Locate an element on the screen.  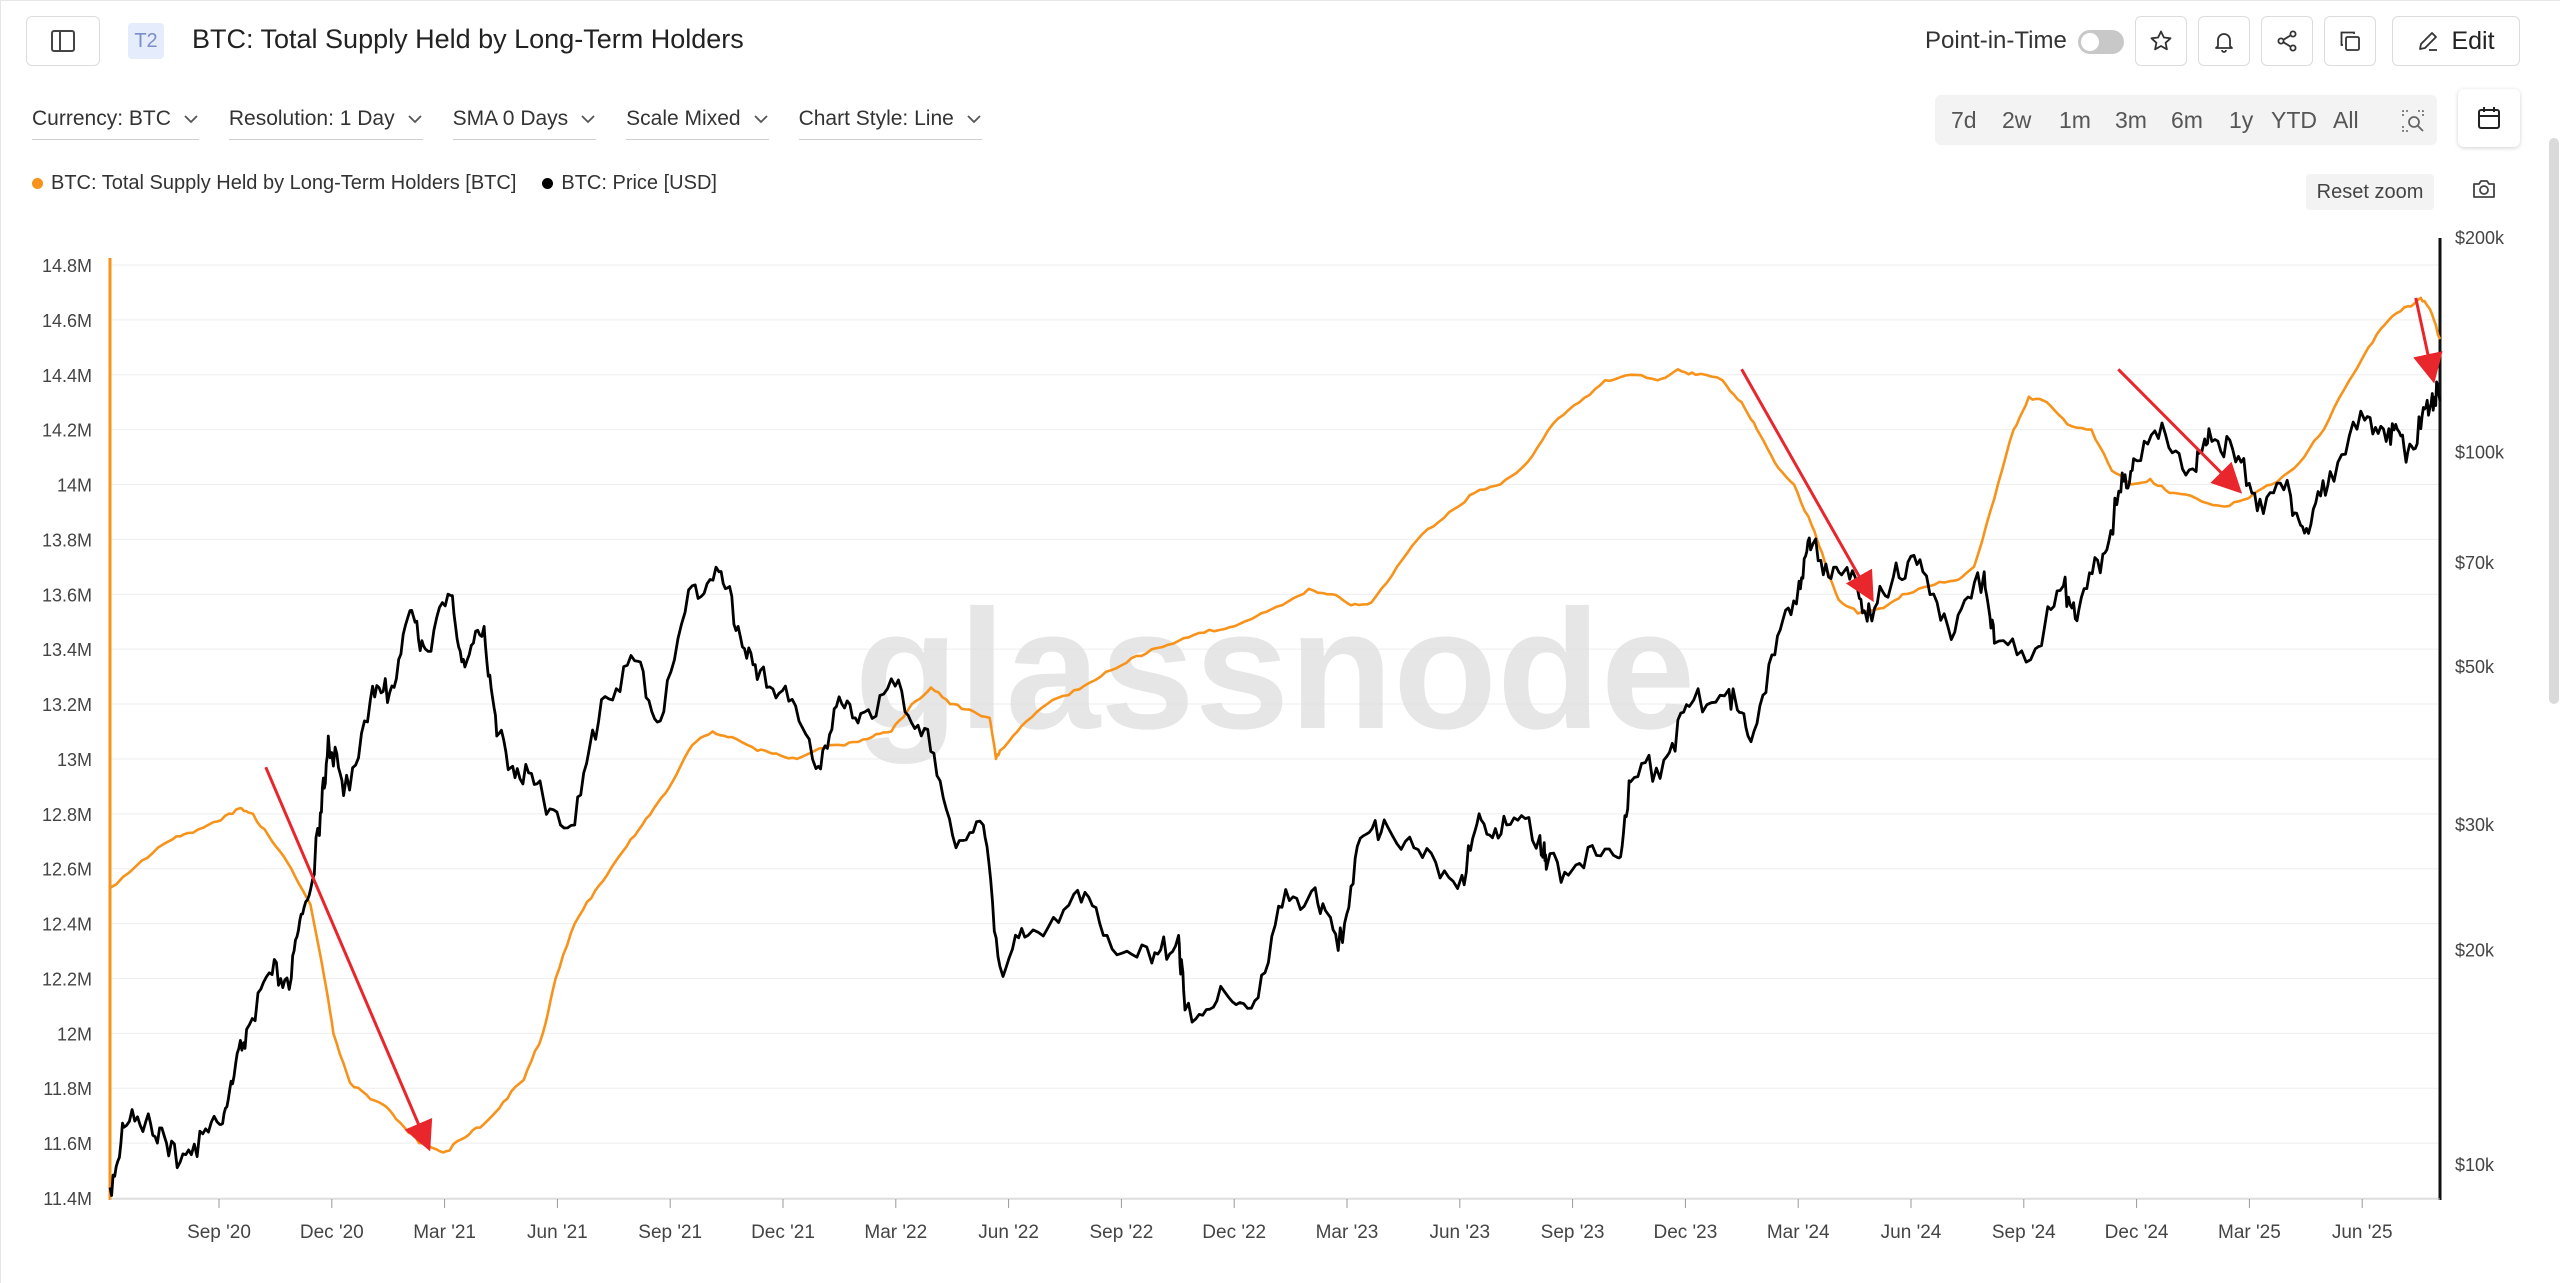
copy-icon is located at coordinates (2350, 41).